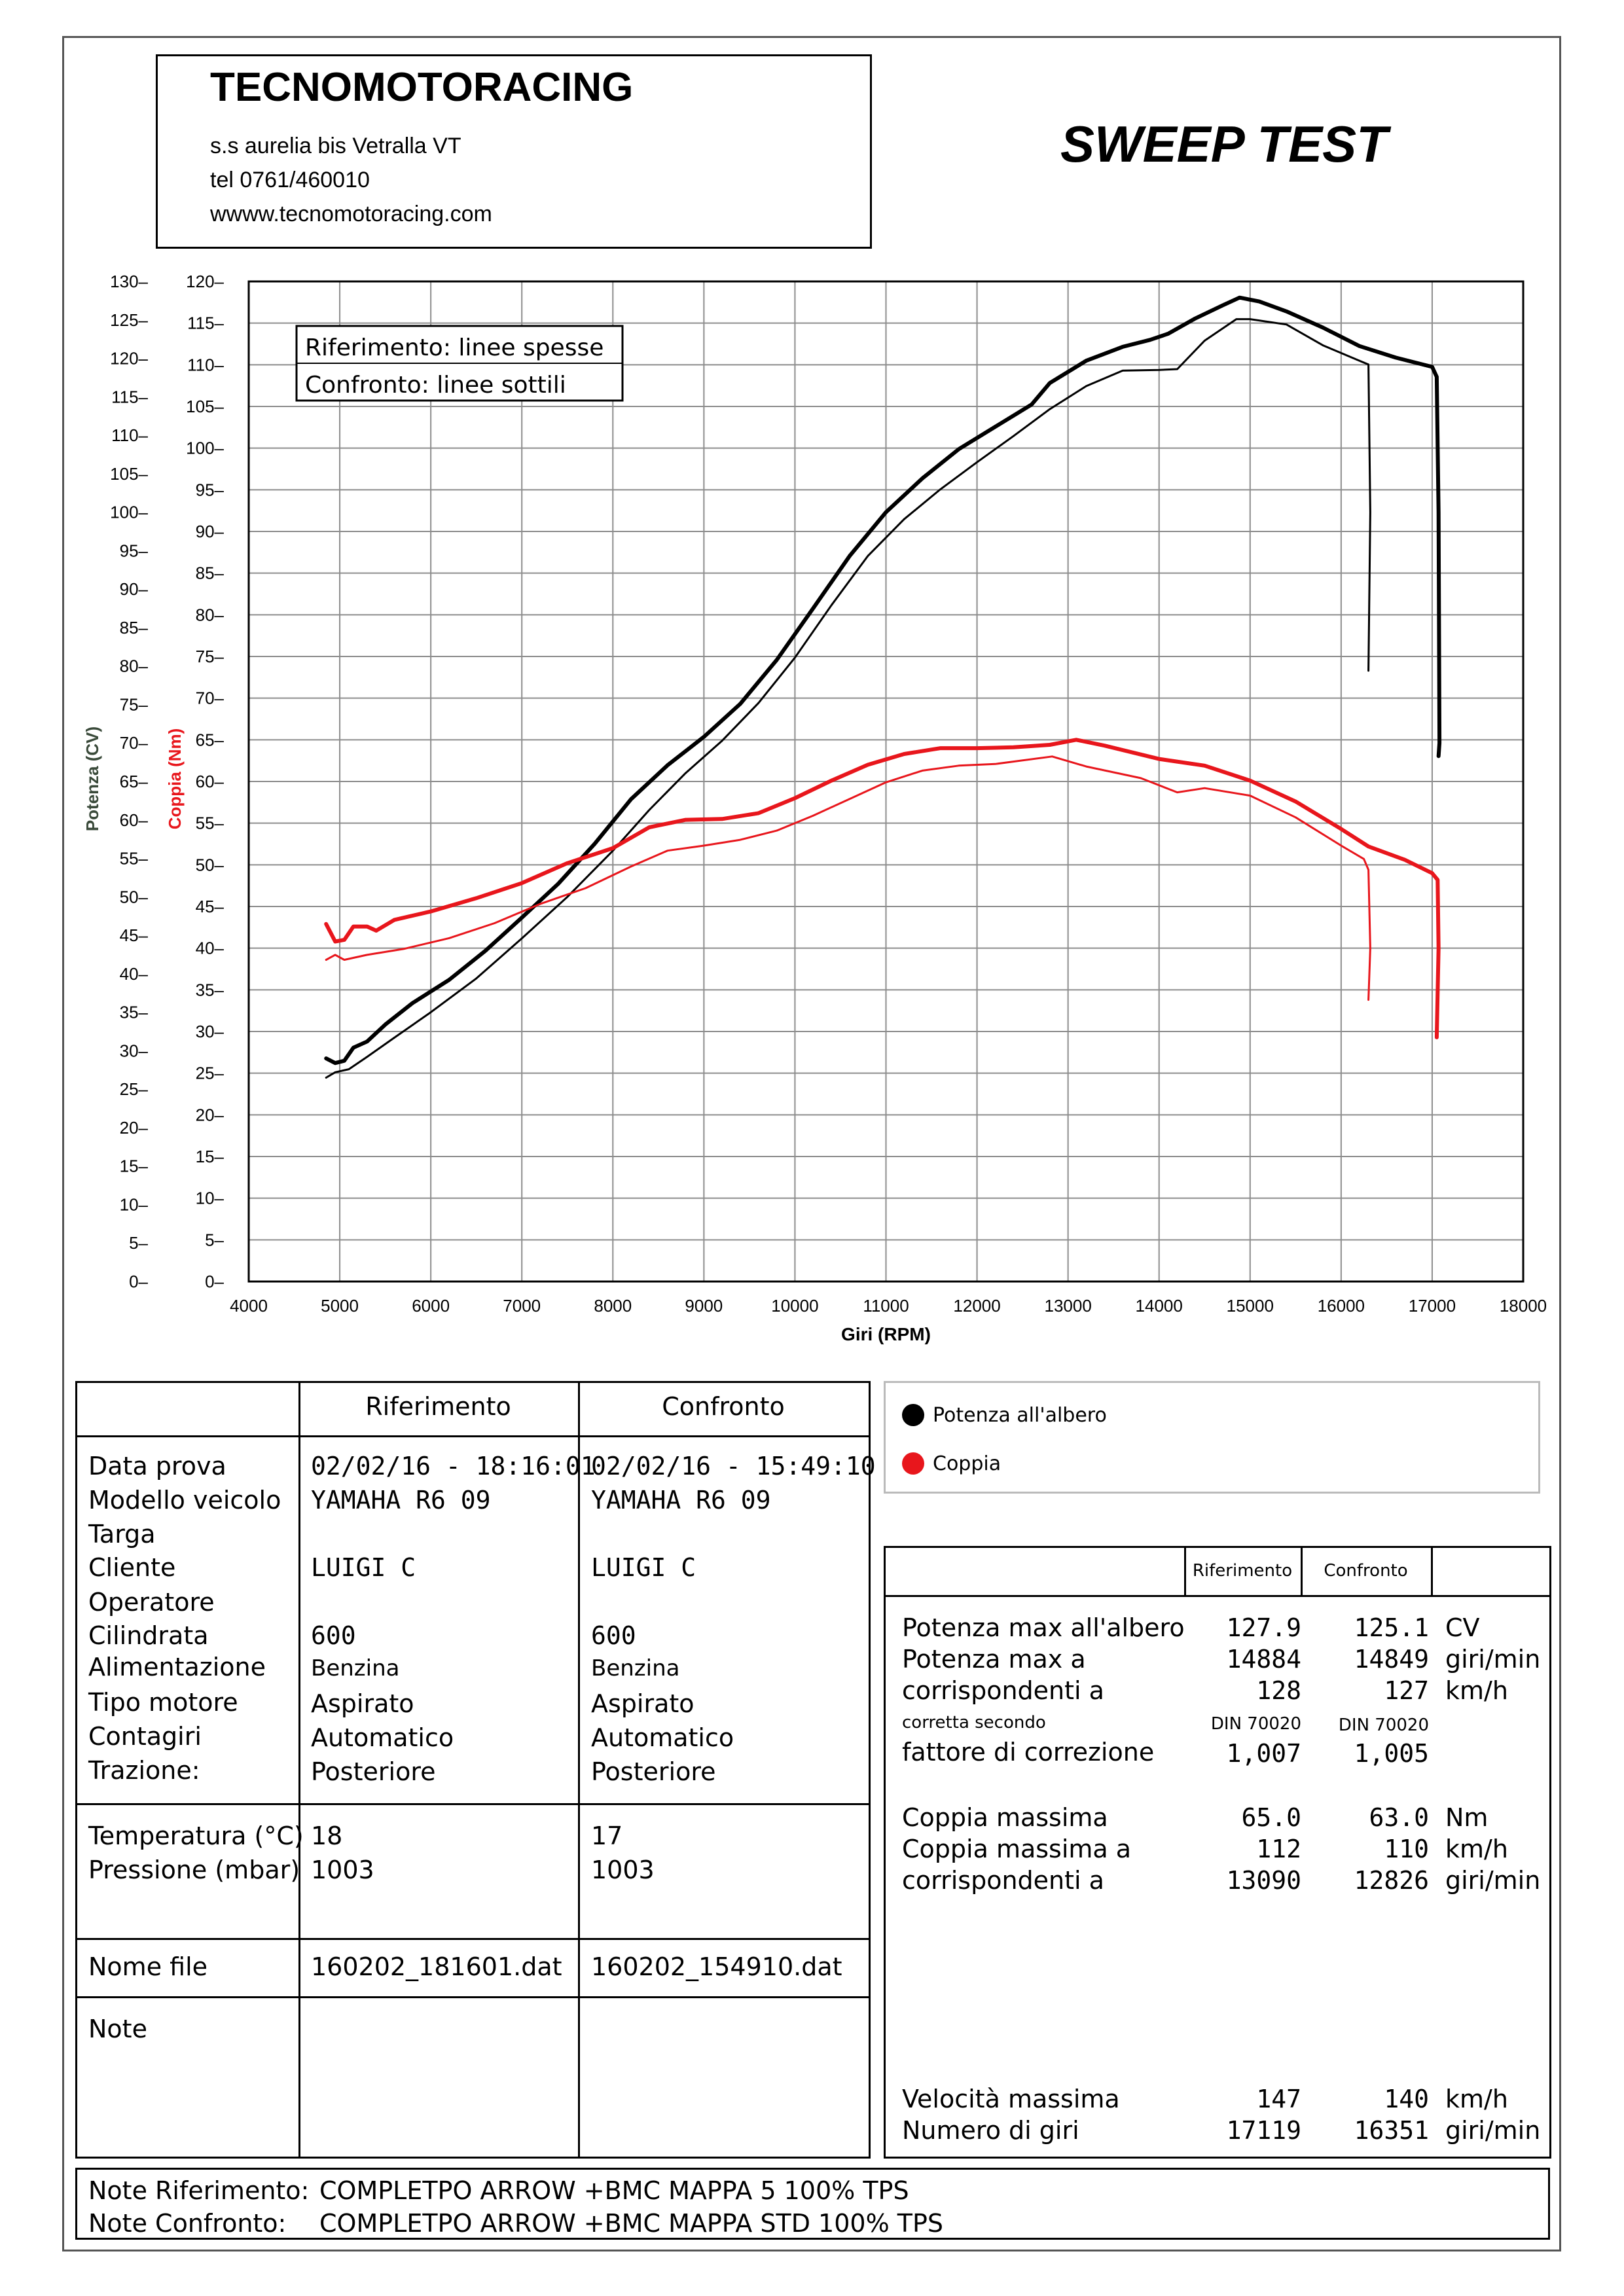 This screenshot has height=2296, width=1624. What do you see at coordinates (144, 1770) in the screenshot?
I see `label-trazione: Trazione:` at bounding box center [144, 1770].